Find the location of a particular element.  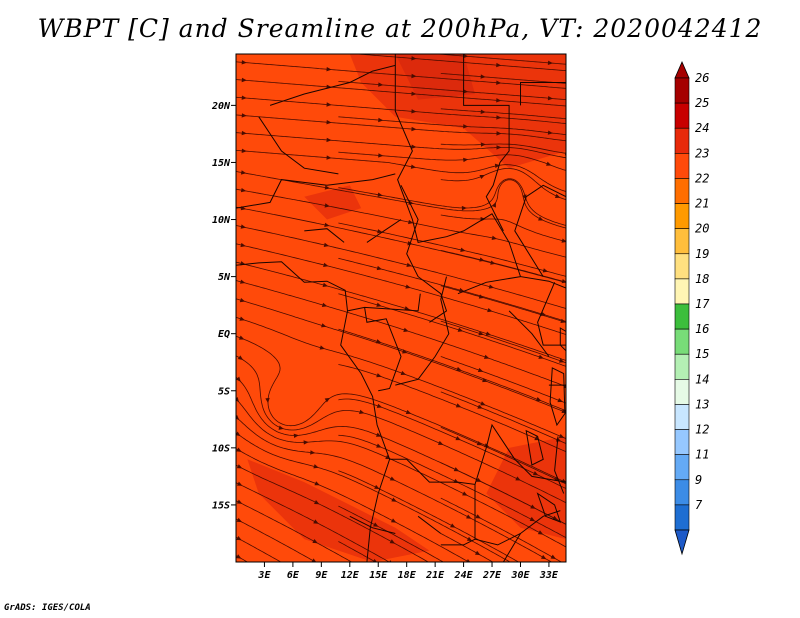

lon-tick-label: 12E is located at coordinates (350, 575).